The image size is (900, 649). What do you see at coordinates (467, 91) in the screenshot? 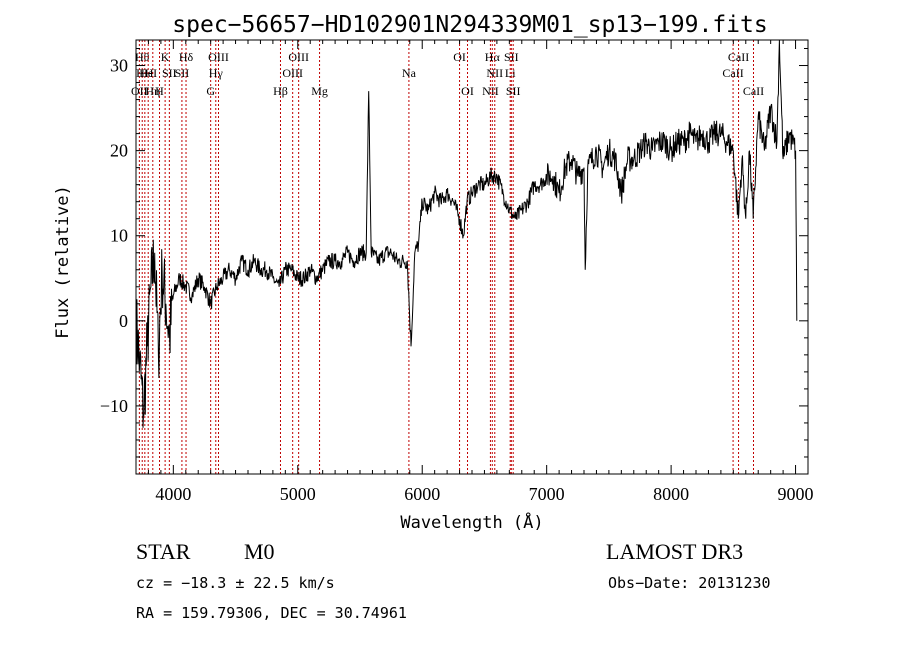
I see `line-label-19: OI` at bounding box center [467, 91].